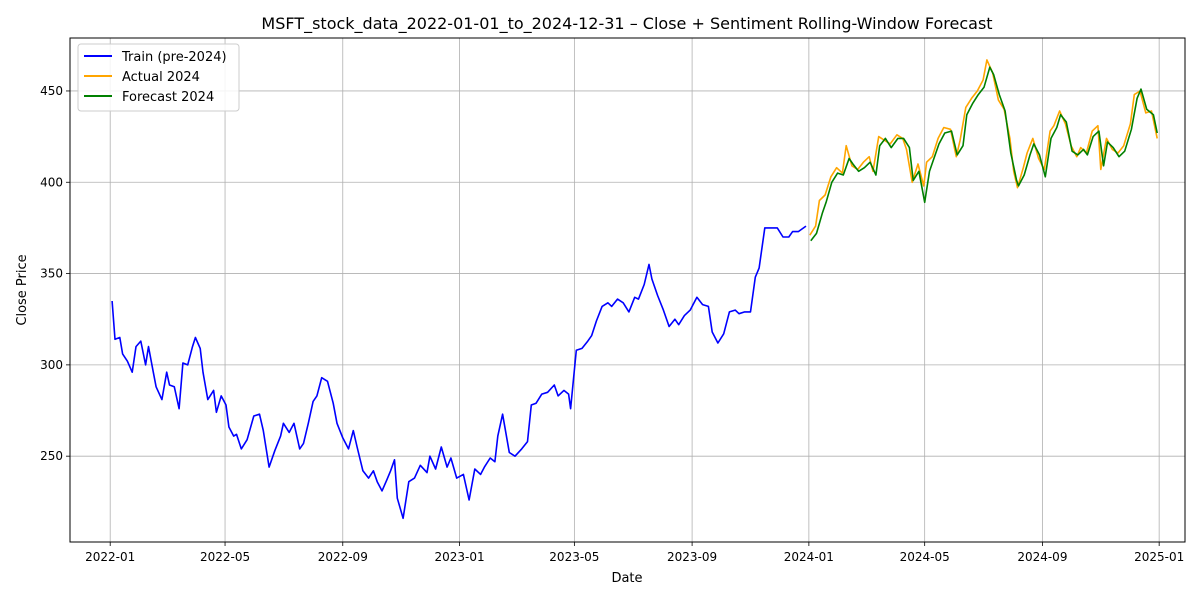 The image size is (1200, 600). Describe the element at coordinates (925, 557) in the screenshot. I see `x-tick-label: 2024-05` at that location.